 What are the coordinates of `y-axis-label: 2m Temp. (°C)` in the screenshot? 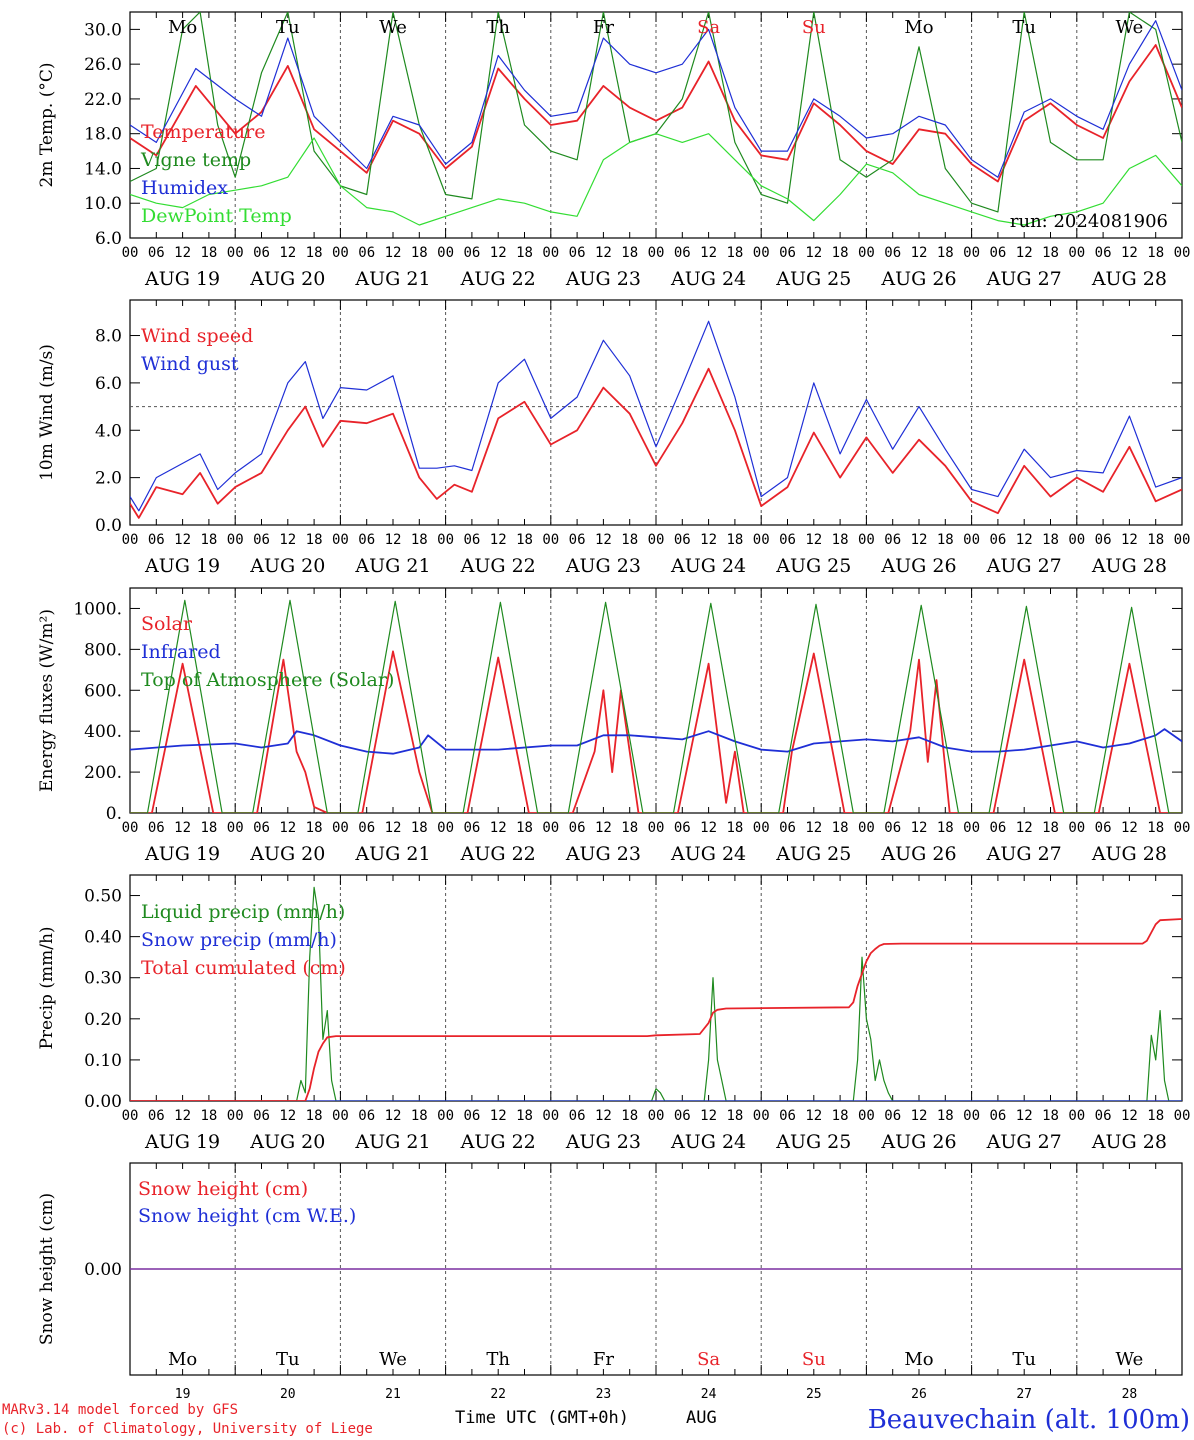 It's located at (47, 124).